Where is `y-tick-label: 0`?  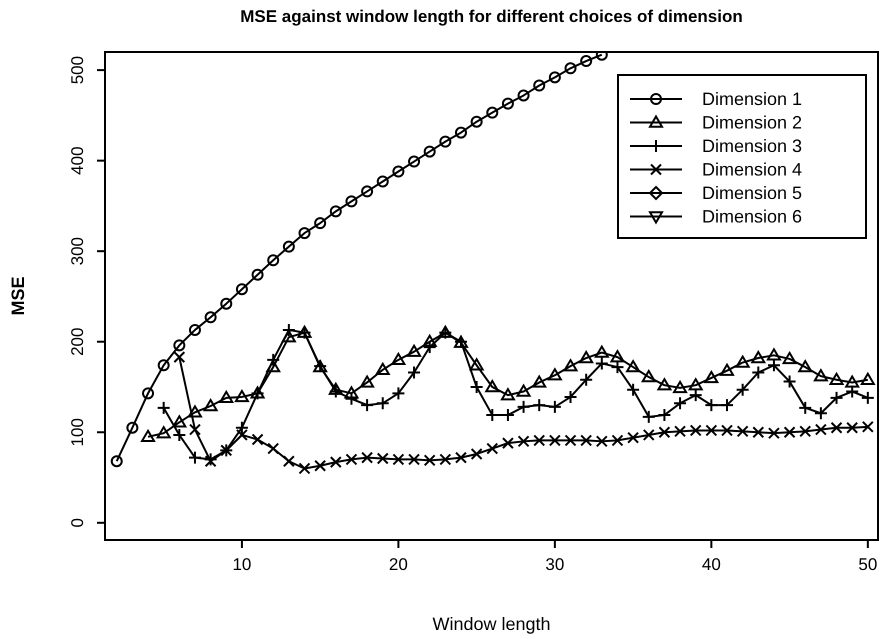 y-tick-label: 0 is located at coordinates (77, 523).